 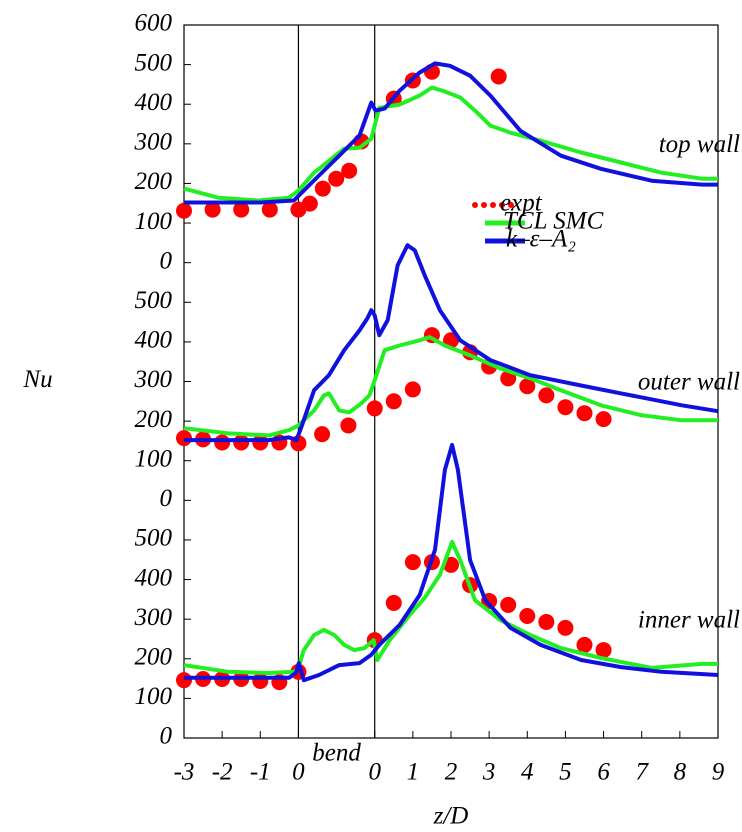 I want to click on x-tick-label: -3, so click(x=184, y=772).